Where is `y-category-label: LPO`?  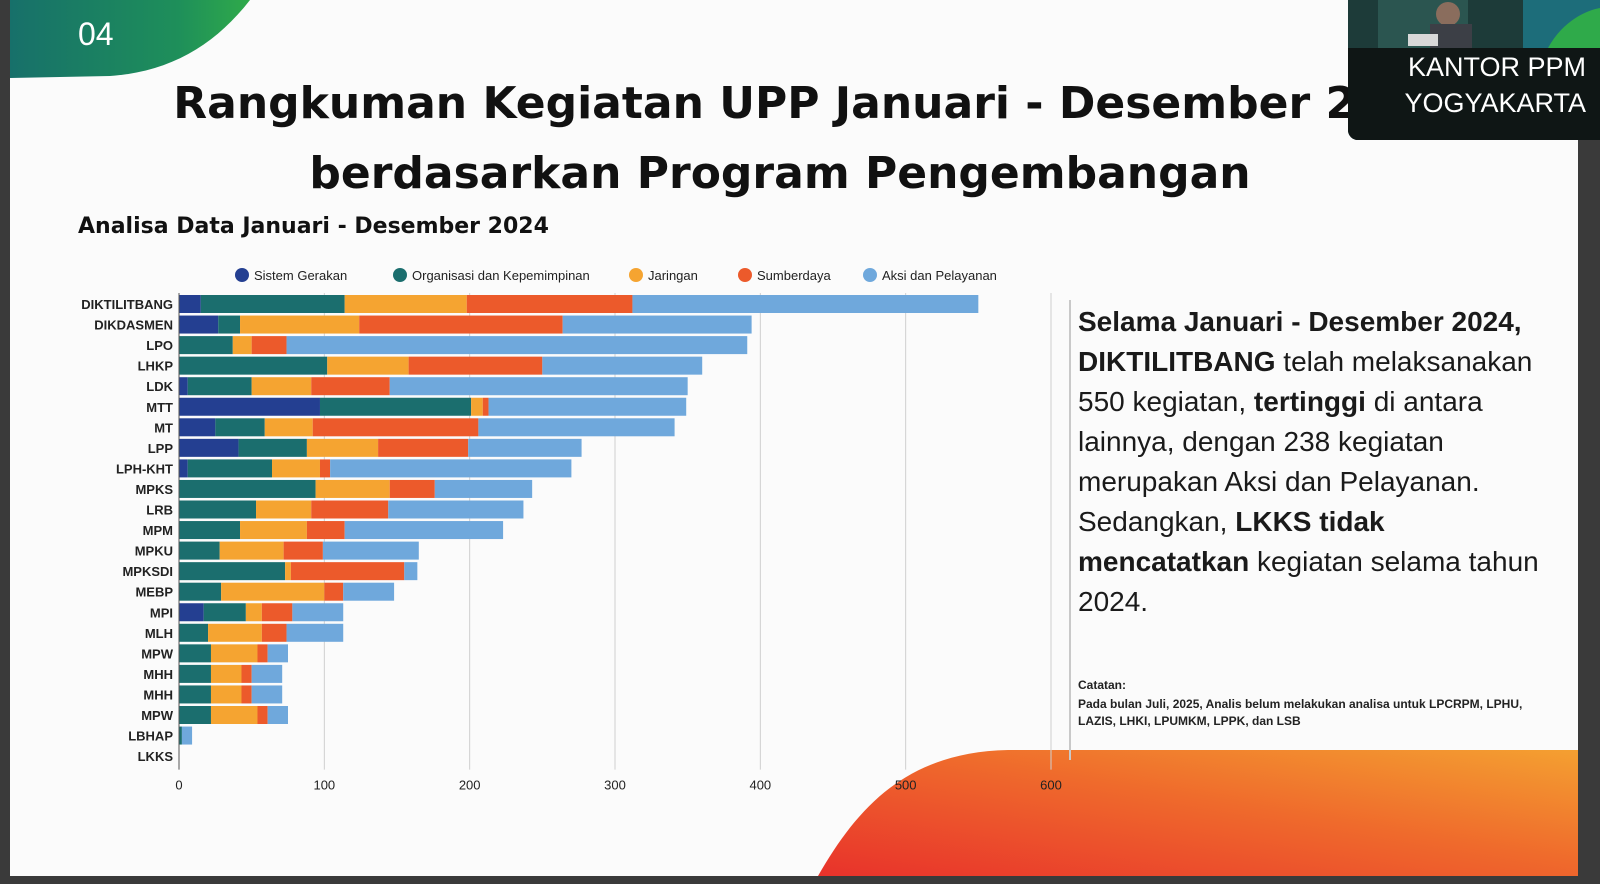
y-category-label: LPO is located at coordinates (159, 345).